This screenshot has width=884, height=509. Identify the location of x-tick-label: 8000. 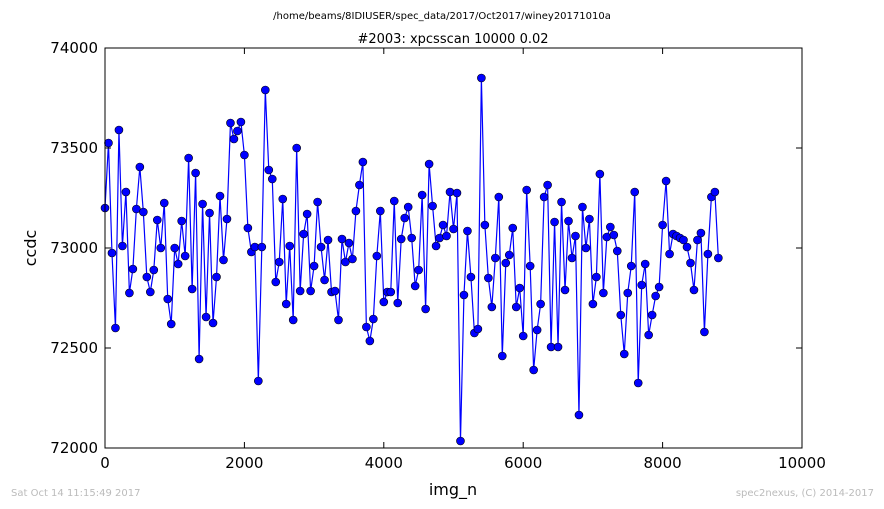
(663, 463).